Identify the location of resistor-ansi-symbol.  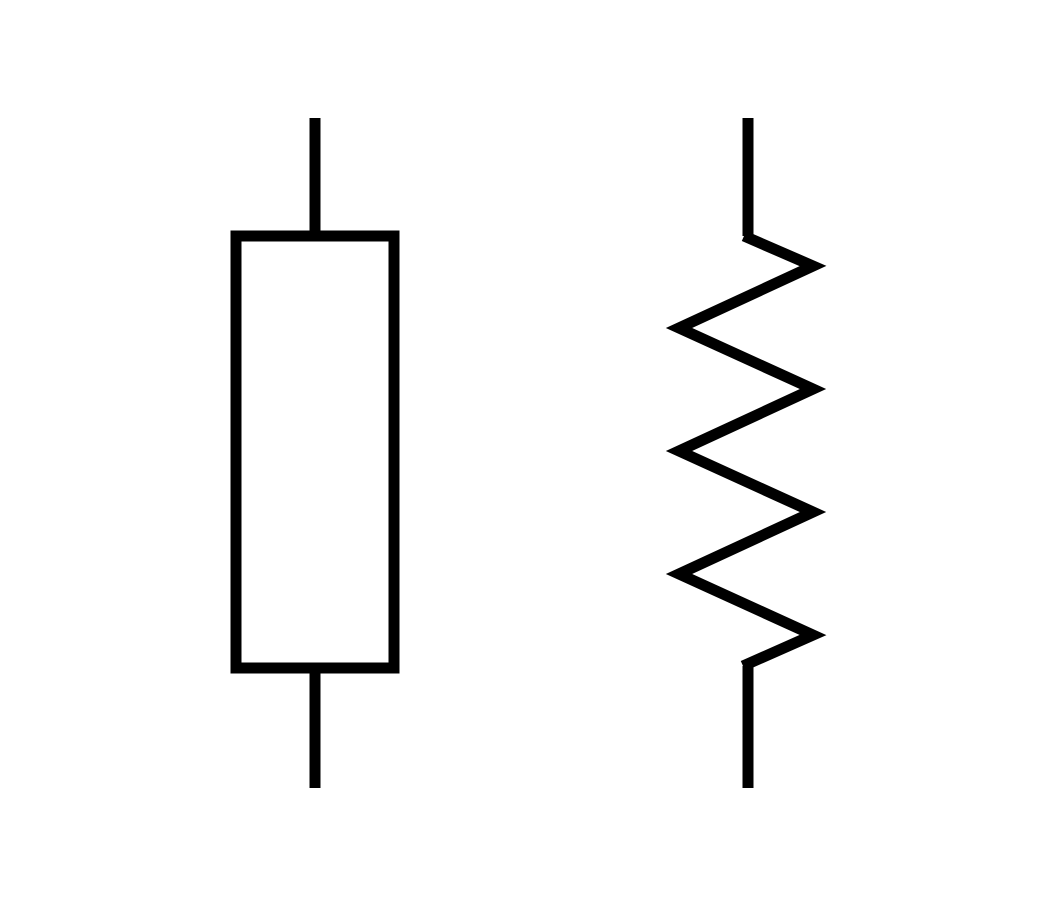
(746, 453).